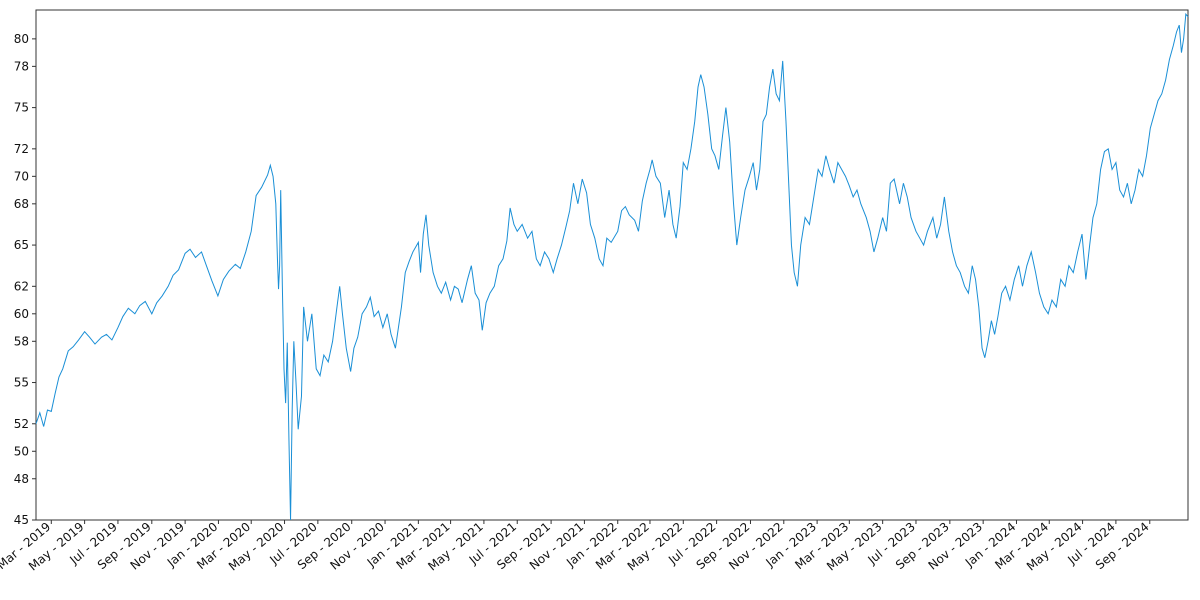 The image size is (1200, 600). I want to click on y-tick-label: 65, so click(21, 245).